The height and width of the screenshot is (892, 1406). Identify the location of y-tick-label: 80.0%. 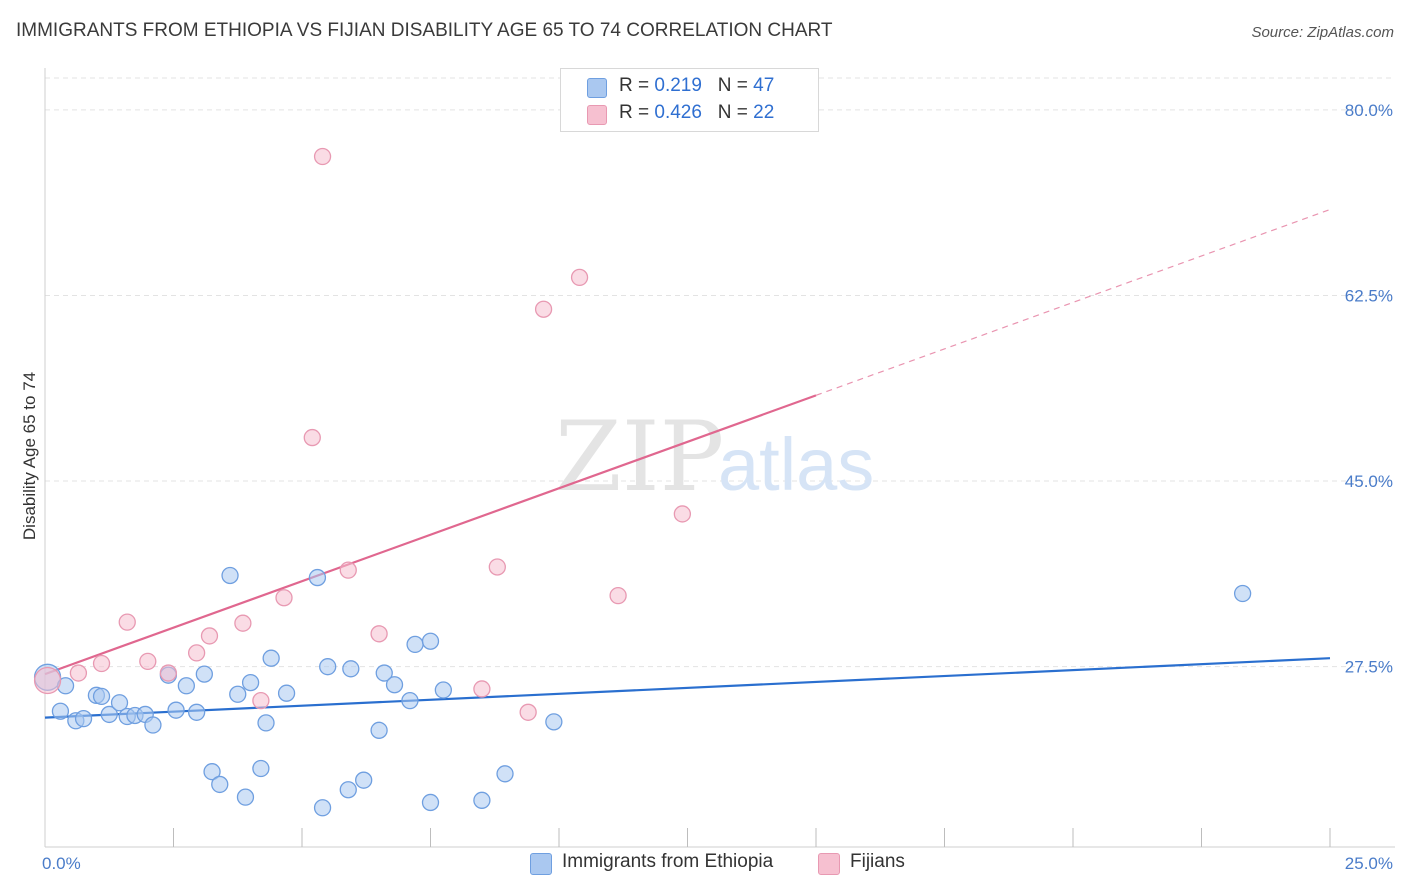
(1369, 110).